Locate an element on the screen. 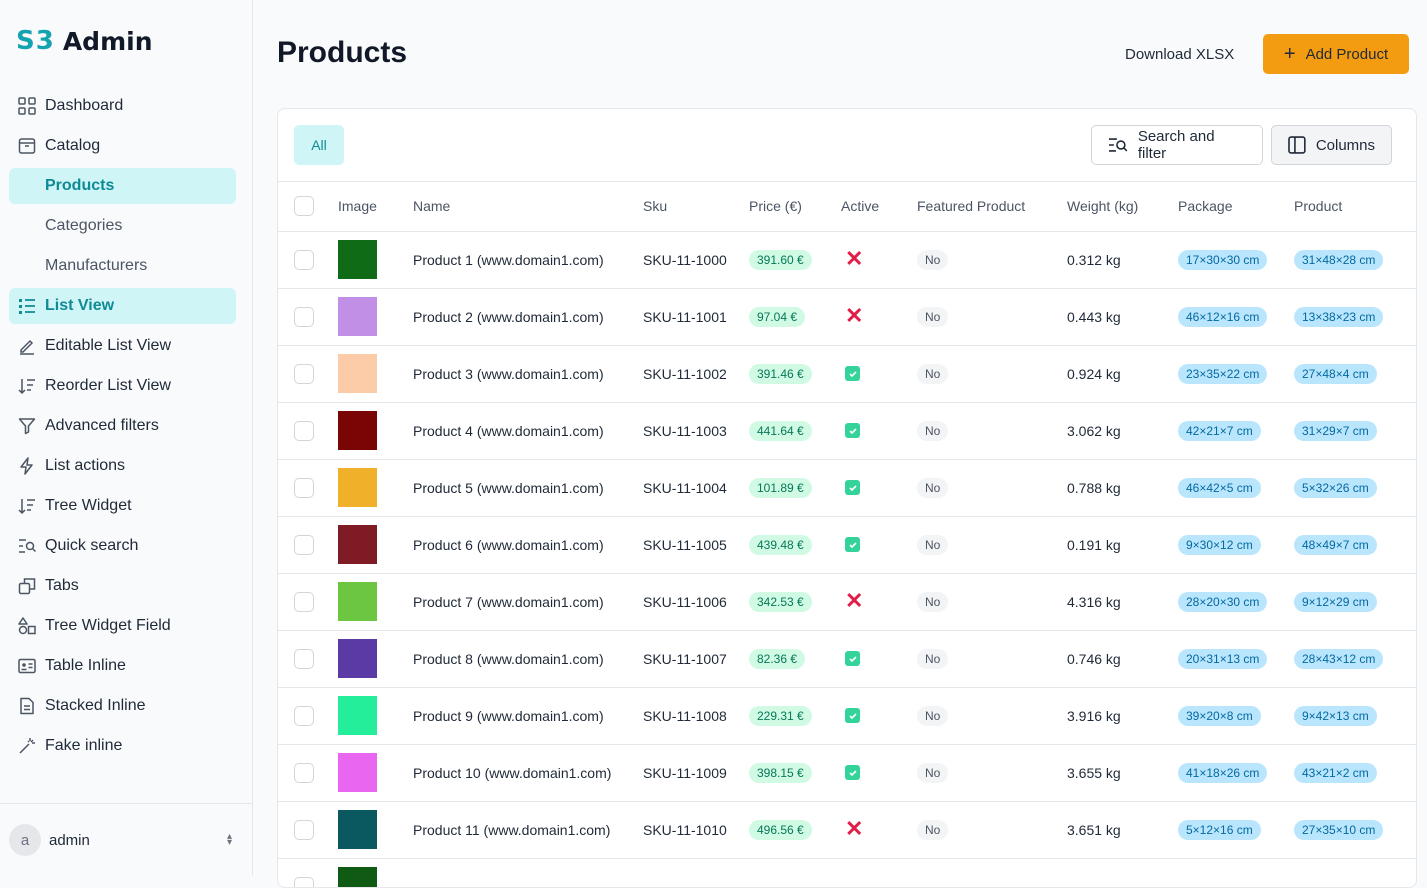 This screenshot has height=888, width=1427. sidebar-item-list-actions: List actions is located at coordinates (122, 466).